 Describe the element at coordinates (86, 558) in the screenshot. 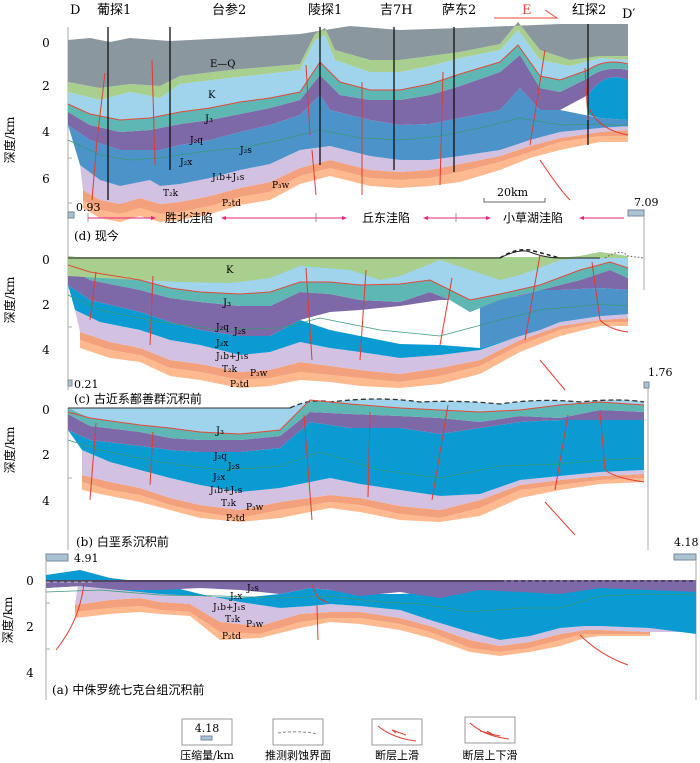

I see `shortening-value: 4.91` at that location.